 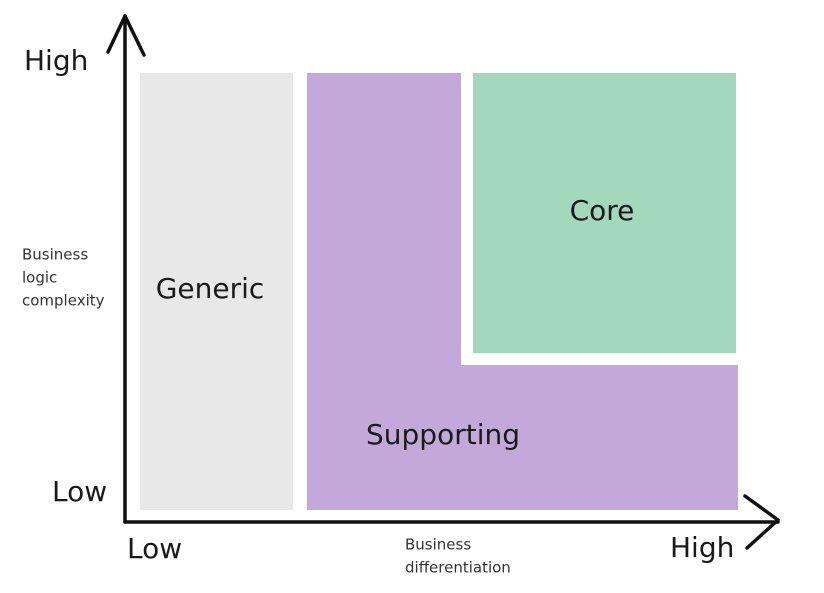 What do you see at coordinates (63, 301) in the screenshot?
I see `y-axis-label: complexity` at bounding box center [63, 301].